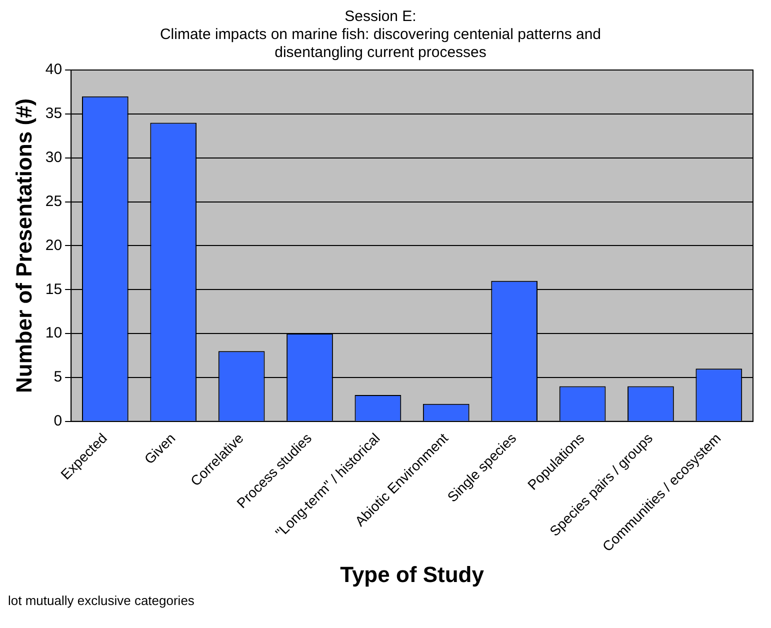  What do you see at coordinates (53, 333) in the screenshot?
I see `y-tick-label: 10` at bounding box center [53, 333].